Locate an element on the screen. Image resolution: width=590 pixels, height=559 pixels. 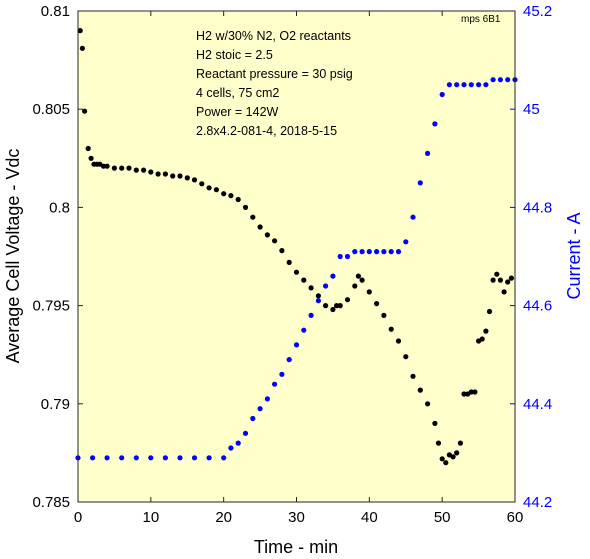
right-y-tick-label: 45 is located at coordinates (531, 109).